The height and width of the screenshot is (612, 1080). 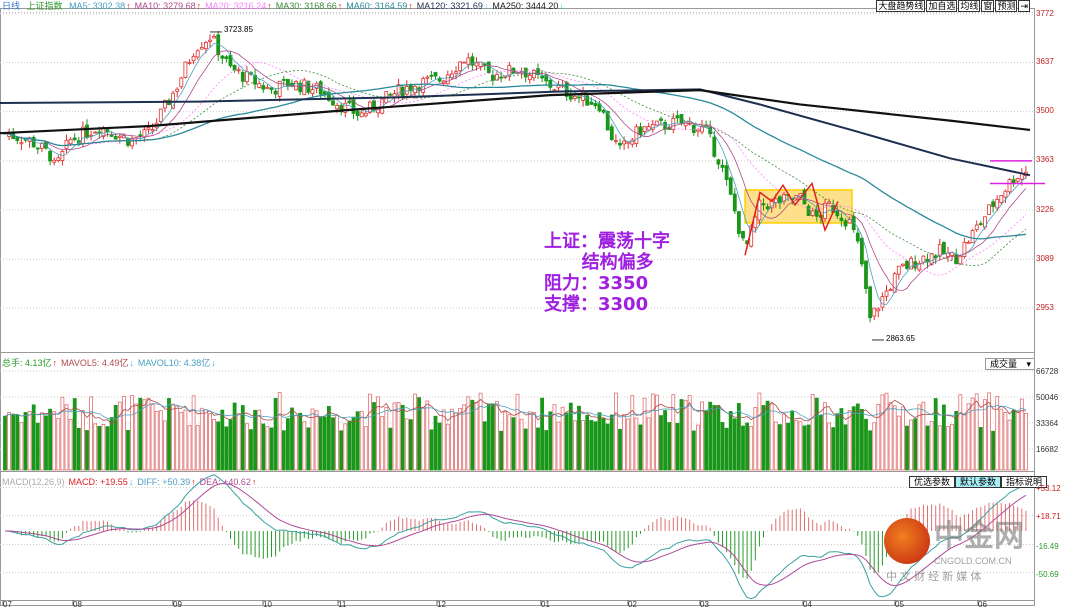 What do you see at coordinates (515, 411) in the screenshot?
I see `mavol10-line` at bounding box center [515, 411].